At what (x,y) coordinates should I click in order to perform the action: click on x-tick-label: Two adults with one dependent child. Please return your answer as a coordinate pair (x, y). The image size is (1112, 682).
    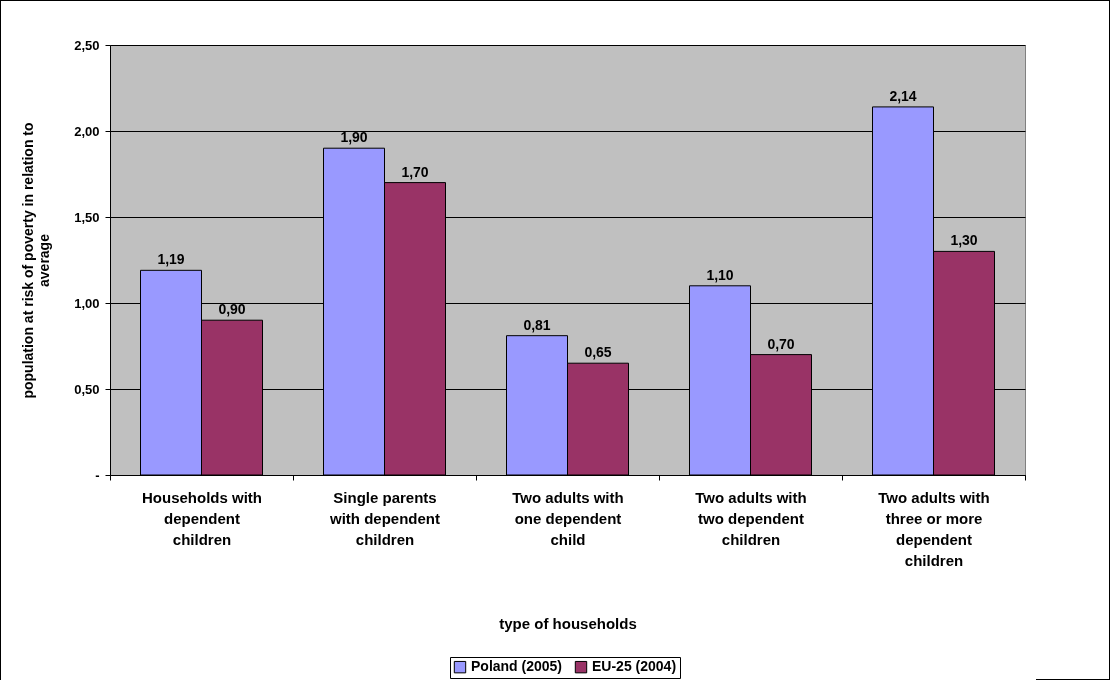
    Looking at the image, I should click on (568, 518).